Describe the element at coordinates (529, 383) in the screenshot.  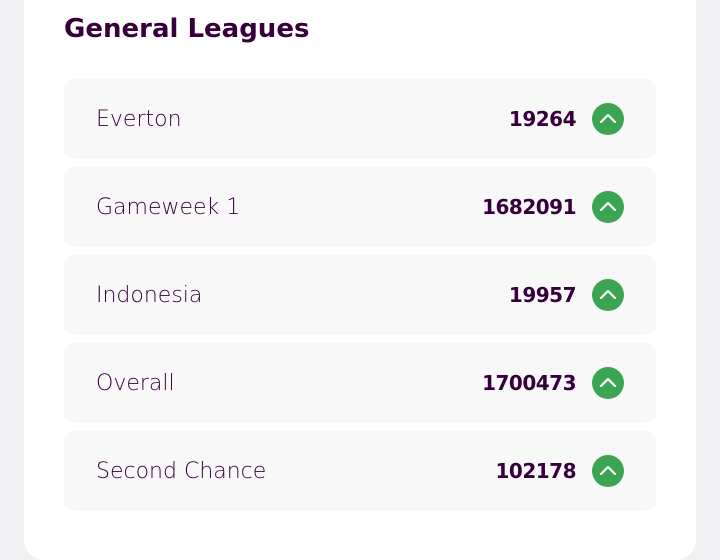
I see `league-rank: 1700473` at that location.